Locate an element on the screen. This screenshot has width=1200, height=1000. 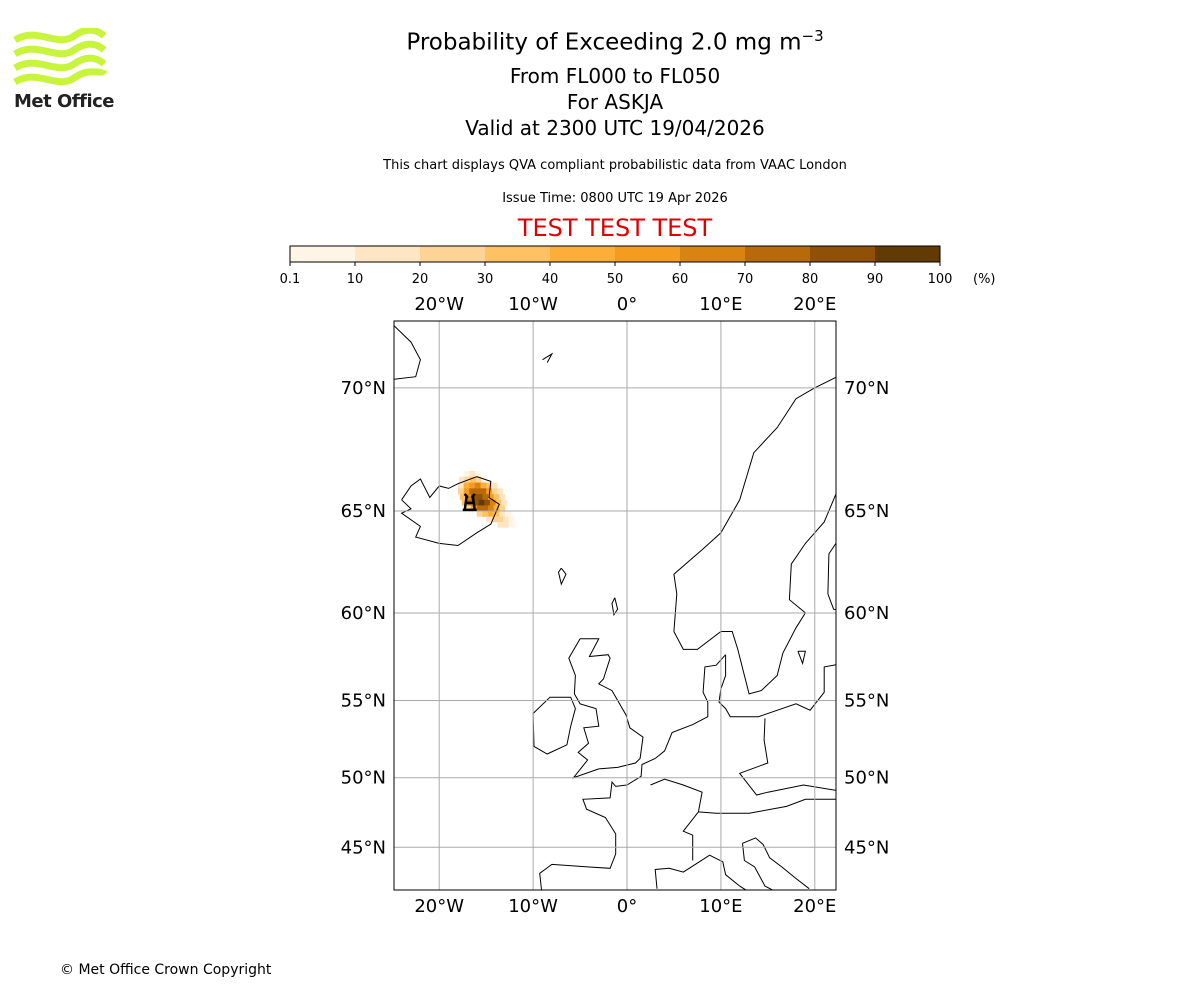
colorbar-tick-label: 20 is located at coordinates (420, 279).